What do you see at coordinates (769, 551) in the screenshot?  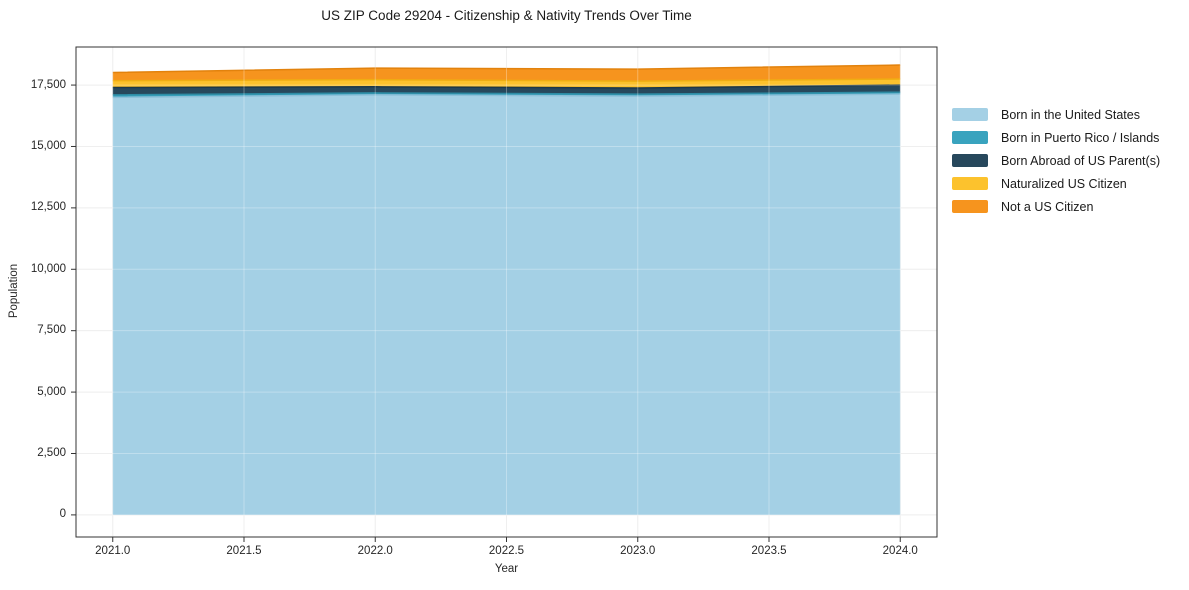 I see `x-tick-label: 2023.5` at bounding box center [769, 551].